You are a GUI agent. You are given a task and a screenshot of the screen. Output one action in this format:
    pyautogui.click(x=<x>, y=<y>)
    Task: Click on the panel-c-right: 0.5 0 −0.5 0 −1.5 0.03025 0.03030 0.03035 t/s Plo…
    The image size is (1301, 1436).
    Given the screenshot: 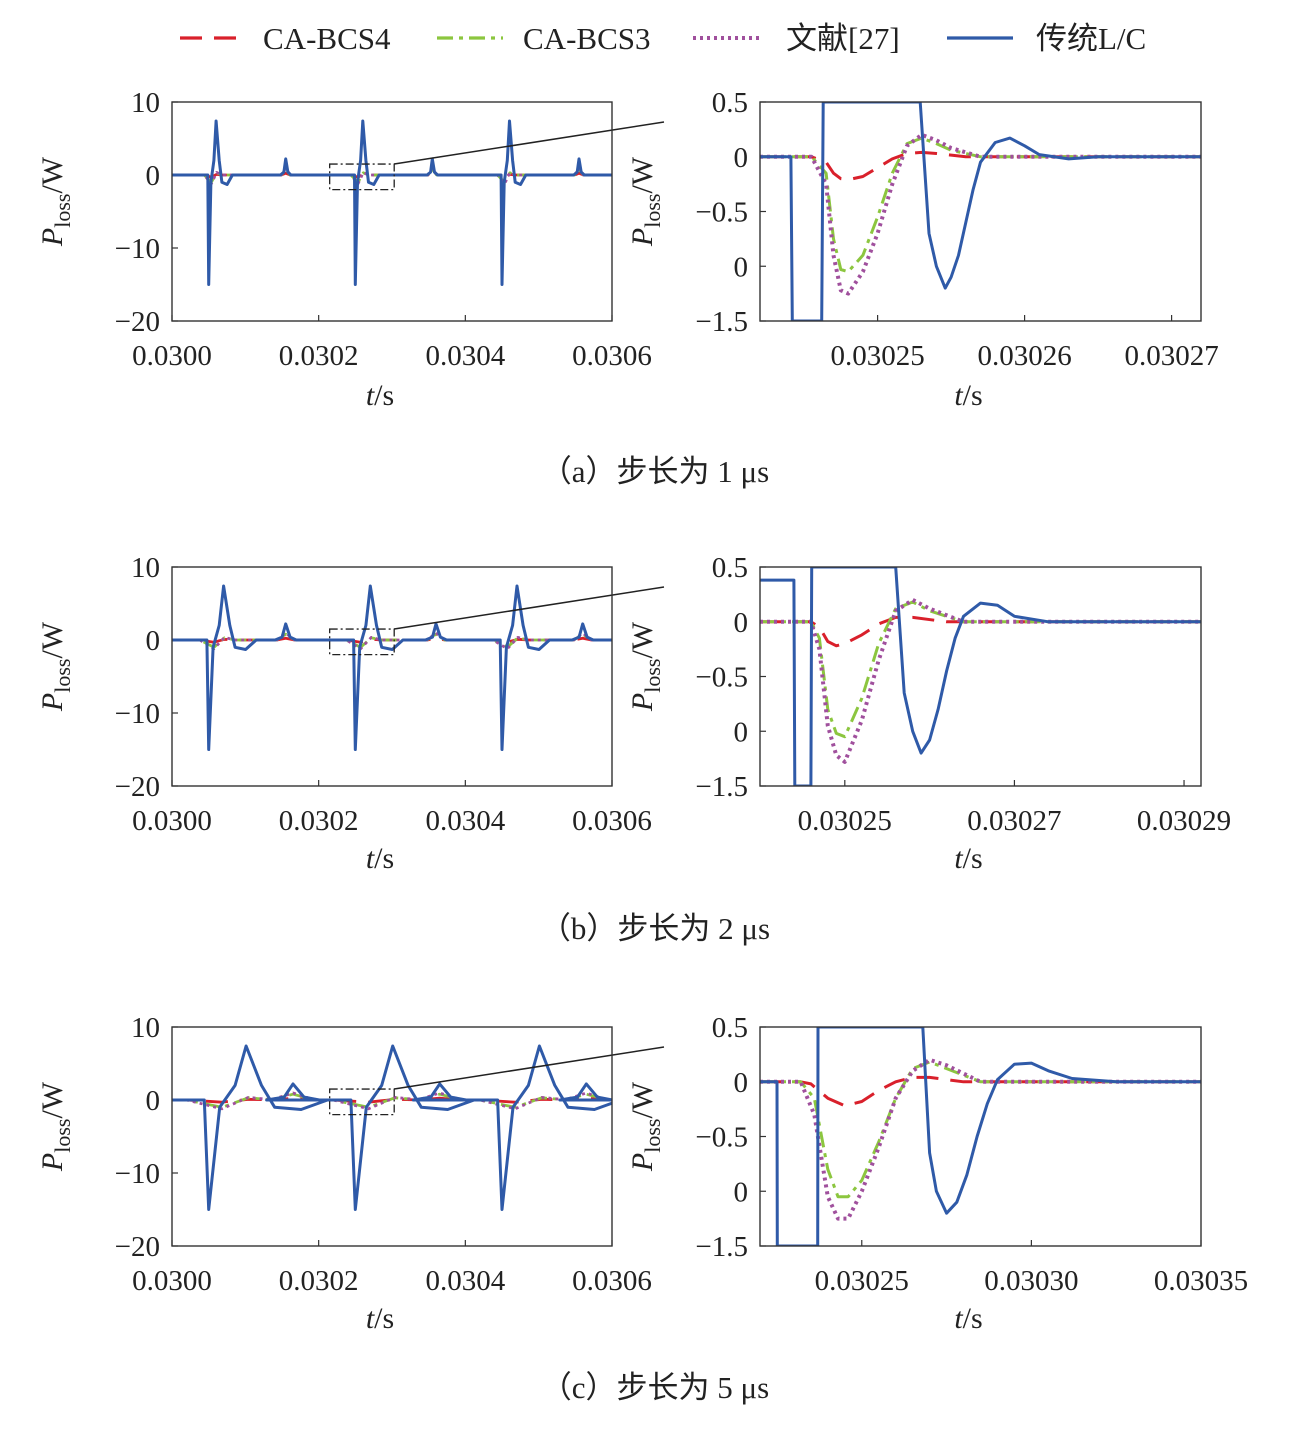 What is the action you would take?
    pyautogui.click(x=937, y=1173)
    